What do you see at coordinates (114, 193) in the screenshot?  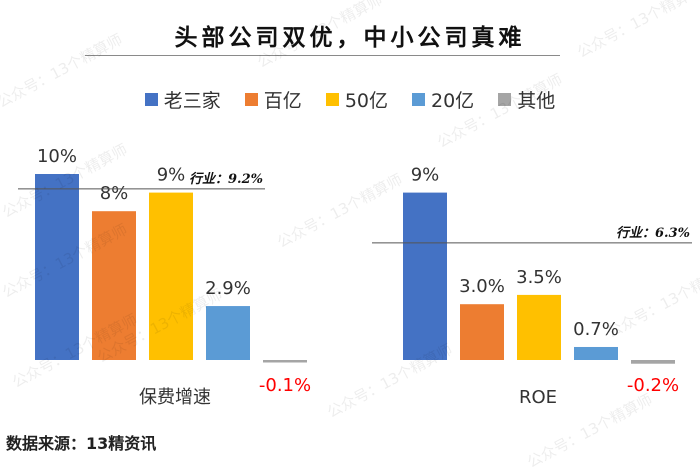 I see `data-label: 8%` at bounding box center [114, 193].